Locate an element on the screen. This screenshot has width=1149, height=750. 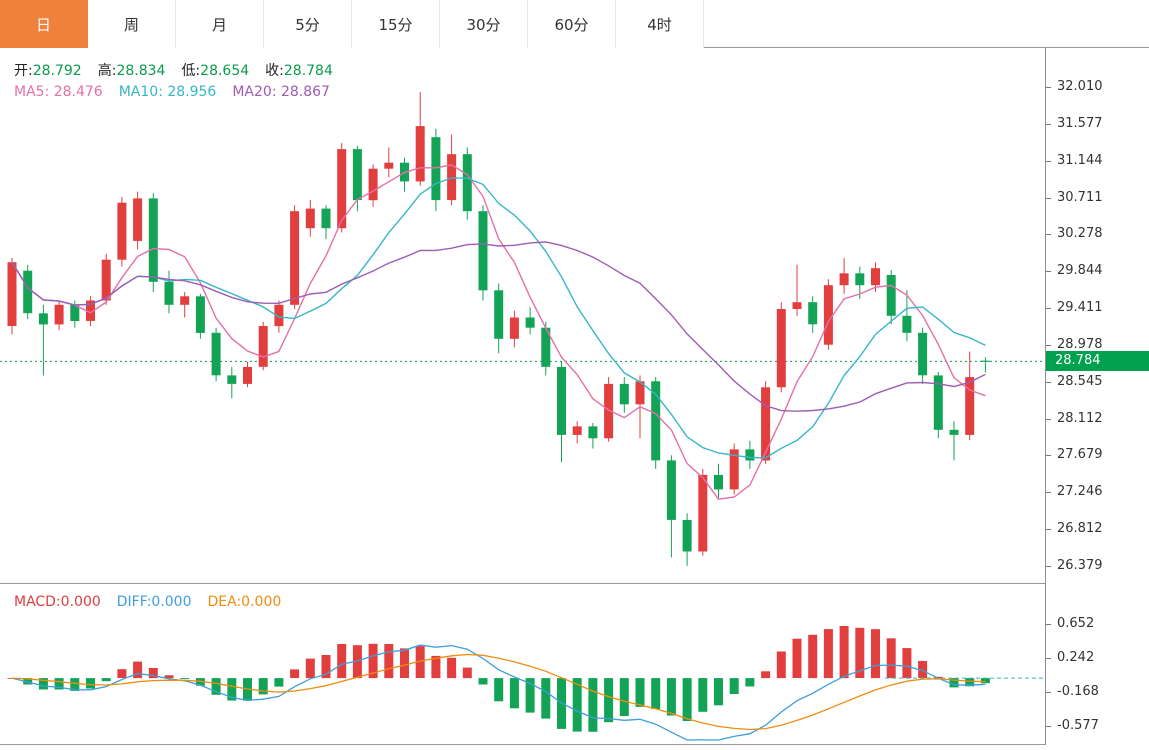
axis-tick-label: 26.379 is located at coordinates (1080, 565).